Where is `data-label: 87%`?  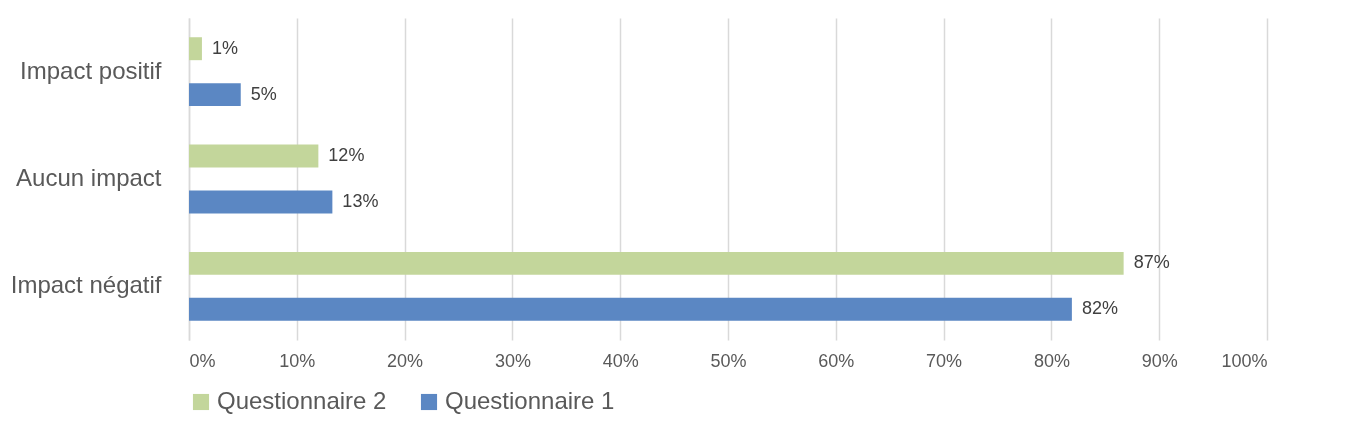
data-label: 87% is located at coordinates (1151, 262).